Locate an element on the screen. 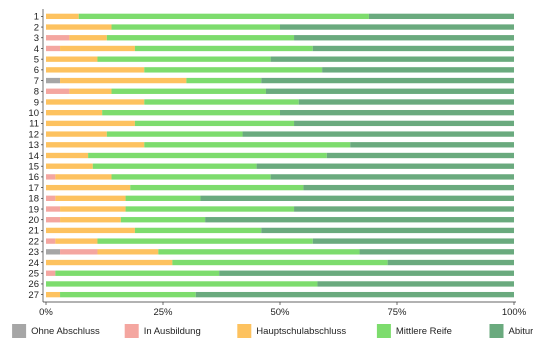  y-tick-label: 13 is located at coordinates (33, 145).